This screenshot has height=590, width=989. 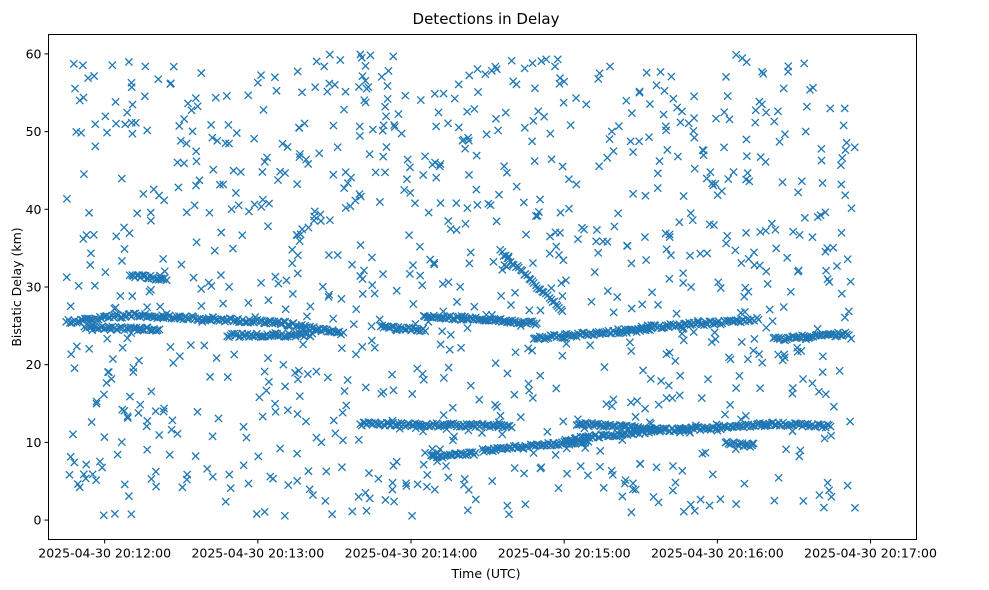 What do you see at coordinates (564, 553) in the screenshot?
I see `x-tick-label: 2025-04-30 20:15:00` at bounding box center [564, 553].